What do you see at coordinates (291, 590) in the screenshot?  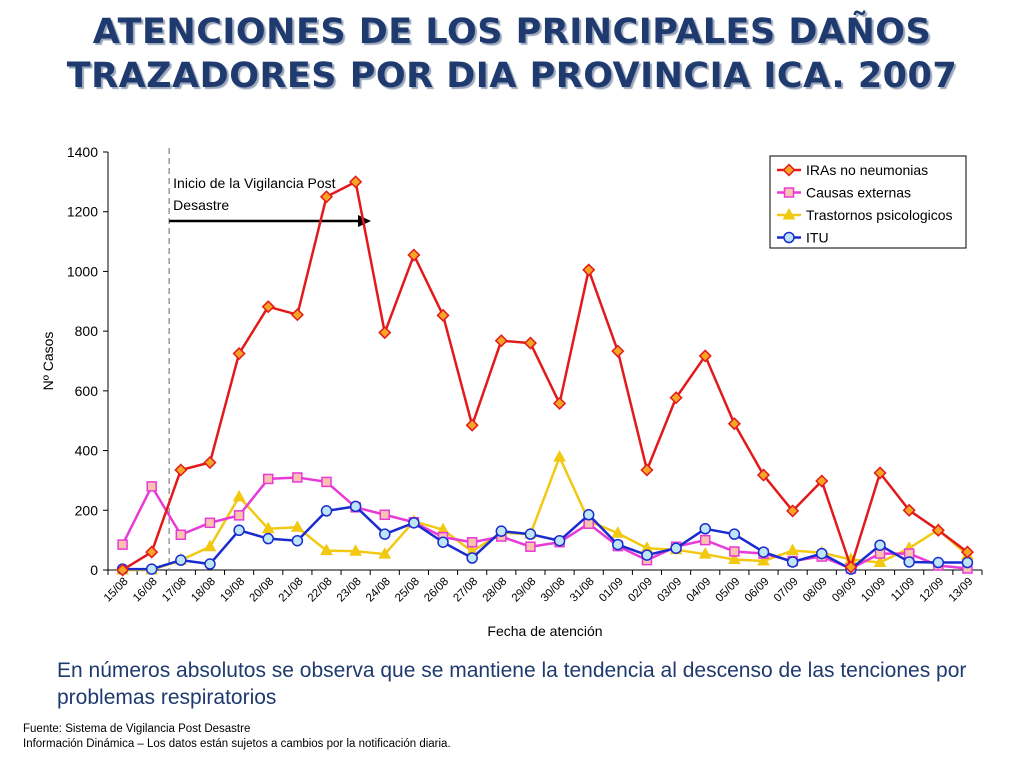 I see `x-tick-label: 21/08` at bounding box center [291, 590].